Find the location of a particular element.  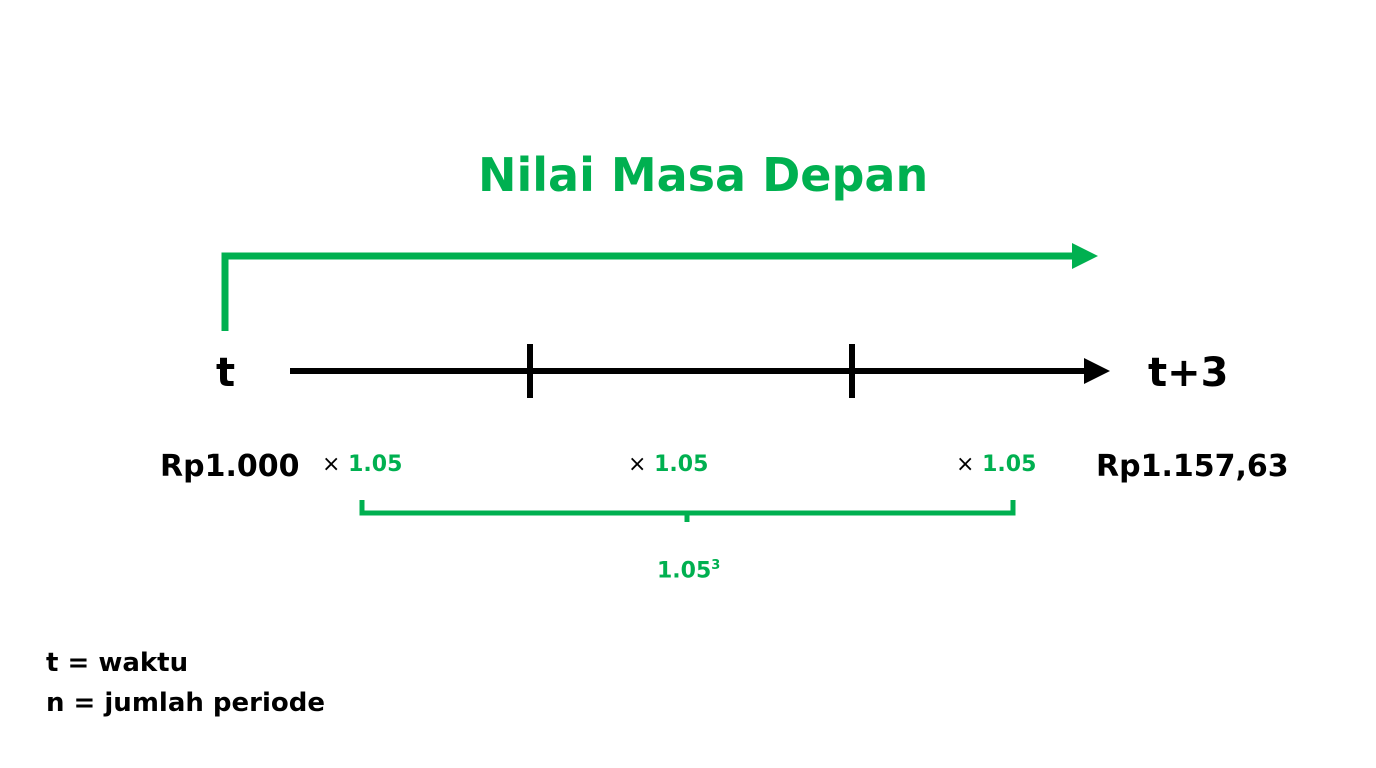

legend-periods: n = jumlah periode is located at coordinates (186, 703).